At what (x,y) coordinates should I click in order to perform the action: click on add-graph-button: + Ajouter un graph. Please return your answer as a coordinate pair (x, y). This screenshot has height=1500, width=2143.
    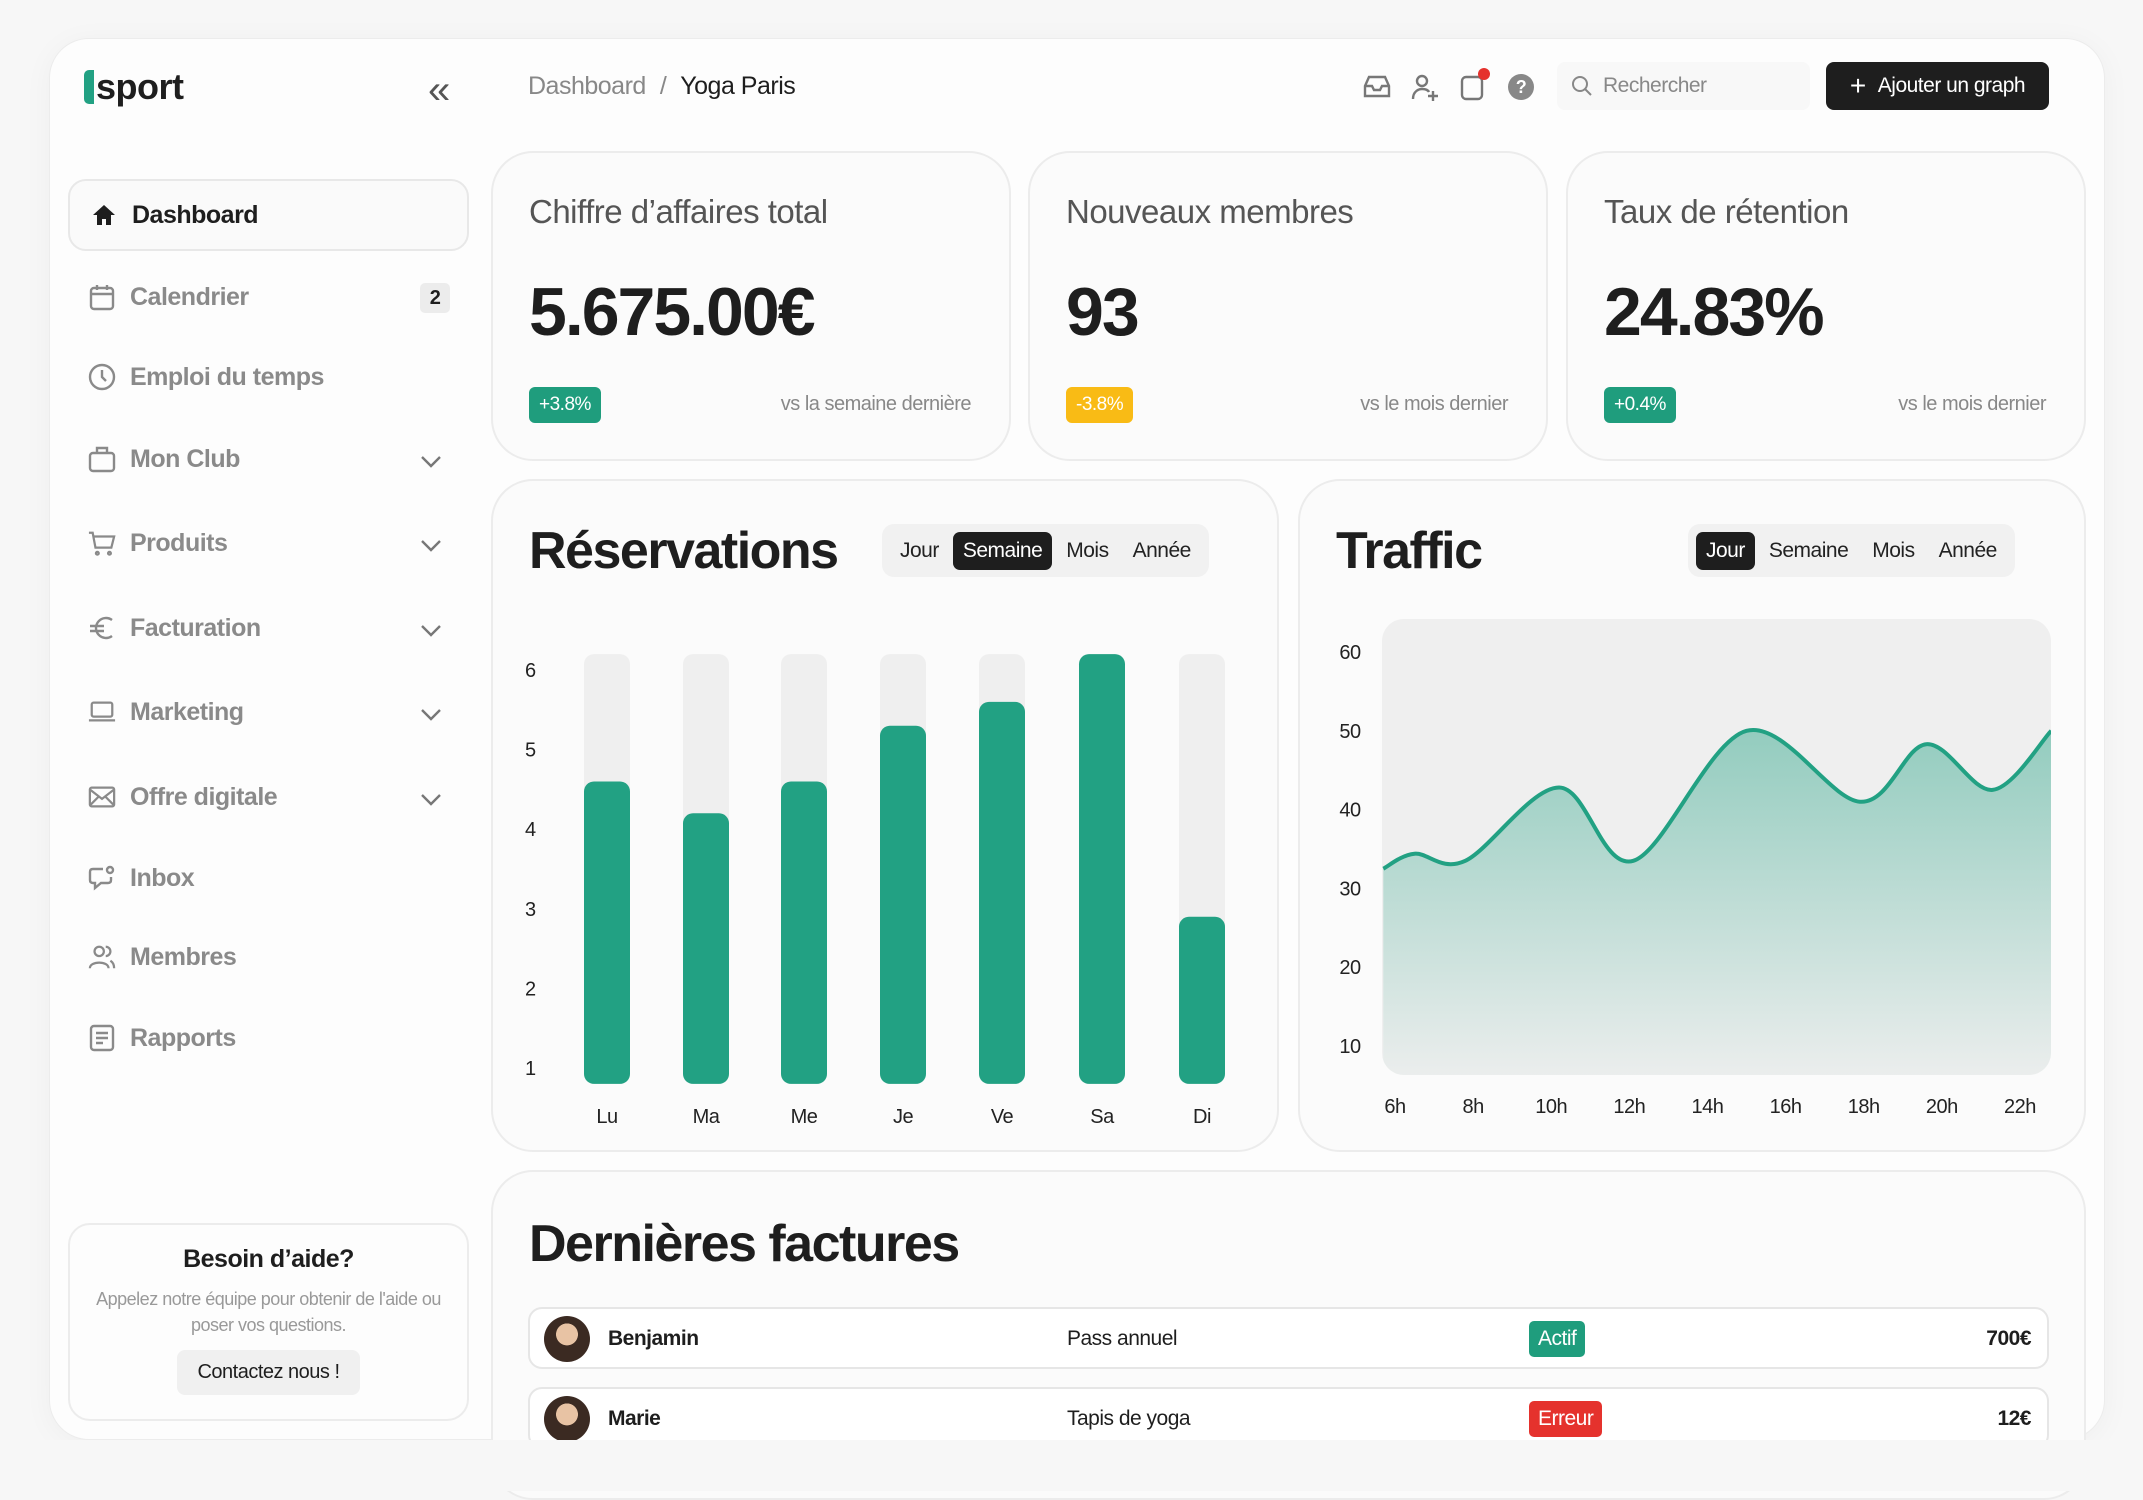
    Looking at the image, I should click on (1937, 86).